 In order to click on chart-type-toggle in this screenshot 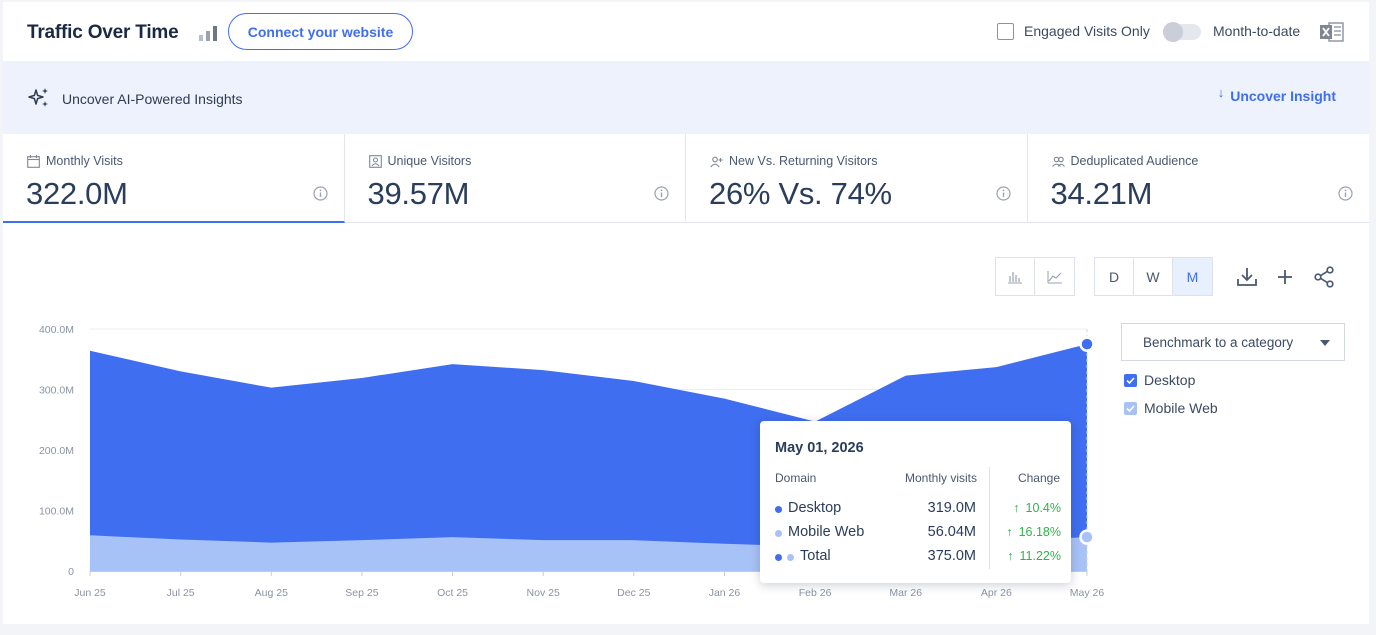, I will do `click(1035, 276)`.